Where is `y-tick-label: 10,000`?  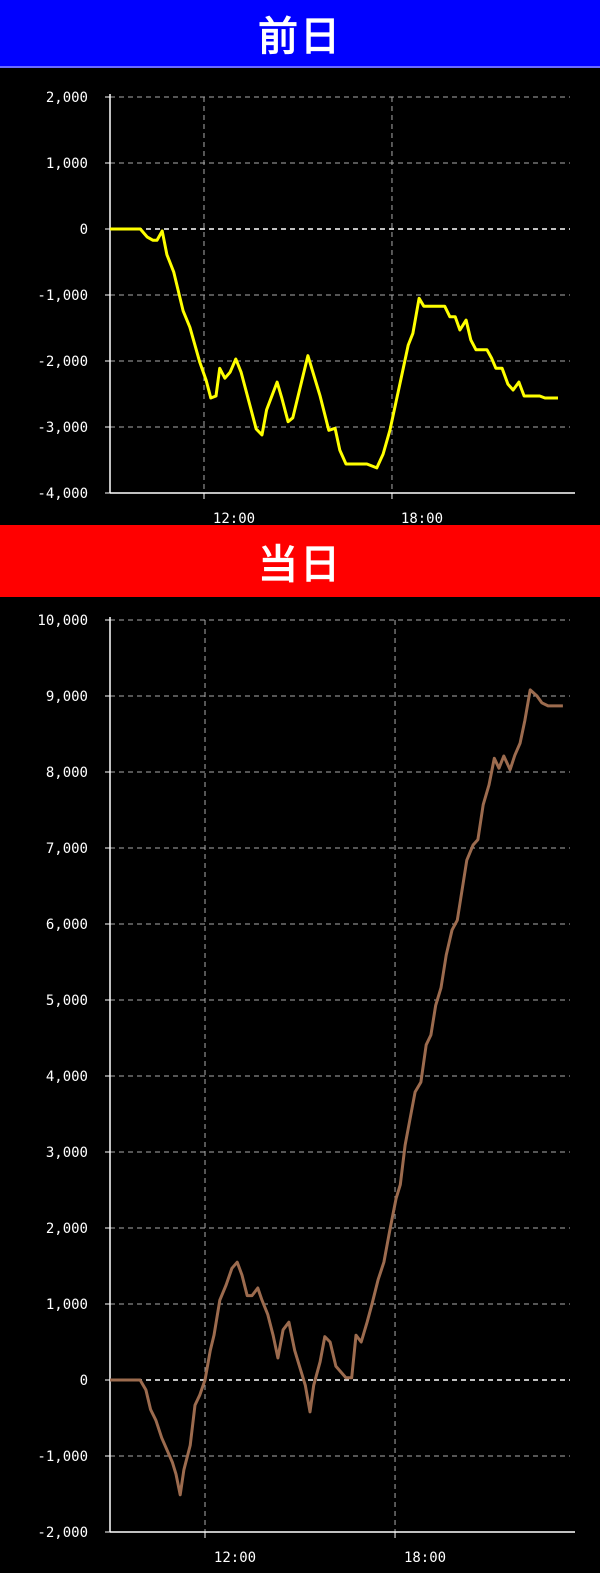 y-tick-label: 10,000 is located at coordinates (62, 621).